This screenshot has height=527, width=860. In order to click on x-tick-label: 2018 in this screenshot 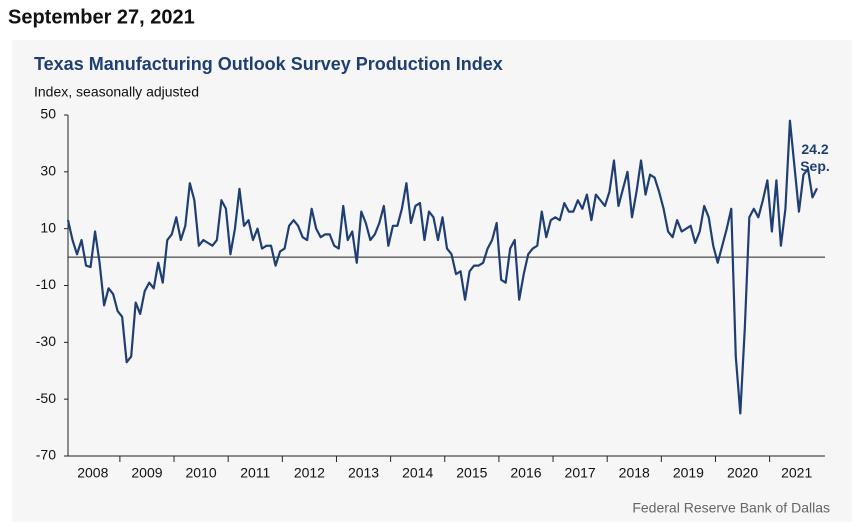, I will do `click(634, 473)`.